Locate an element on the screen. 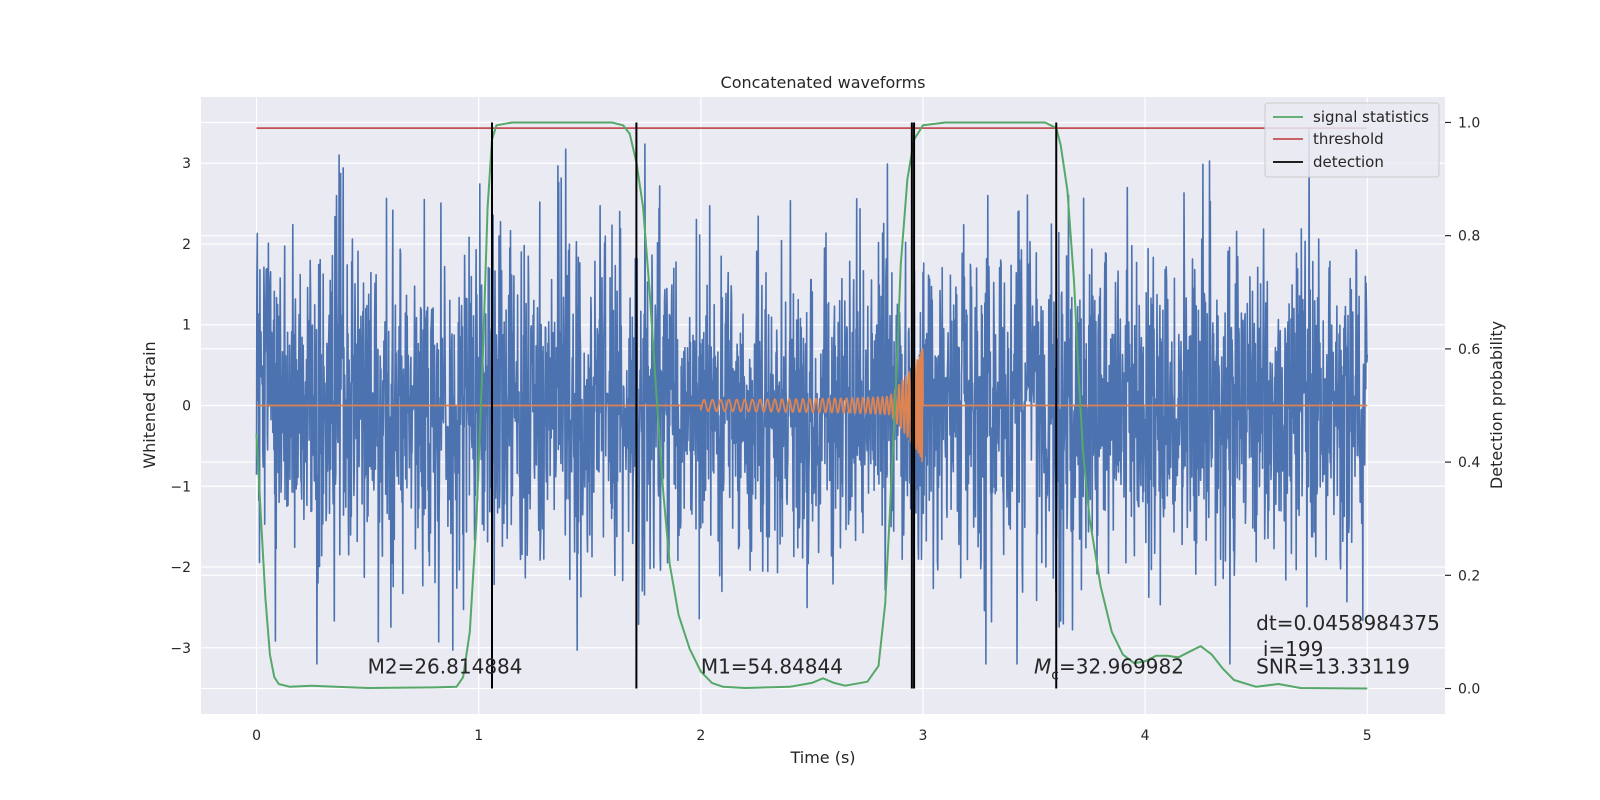  chirp-series is located at coordinates (812, 405).